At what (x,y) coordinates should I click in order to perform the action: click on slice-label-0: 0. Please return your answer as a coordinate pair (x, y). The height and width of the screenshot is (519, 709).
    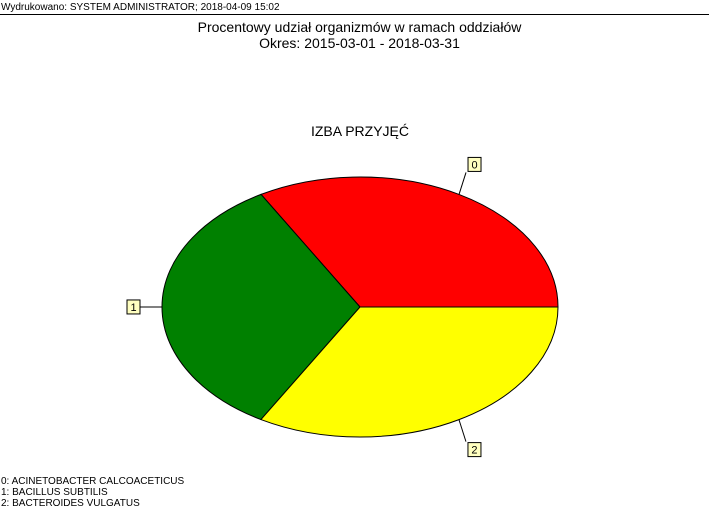
    Looking at the image, I should click on (474, 165).